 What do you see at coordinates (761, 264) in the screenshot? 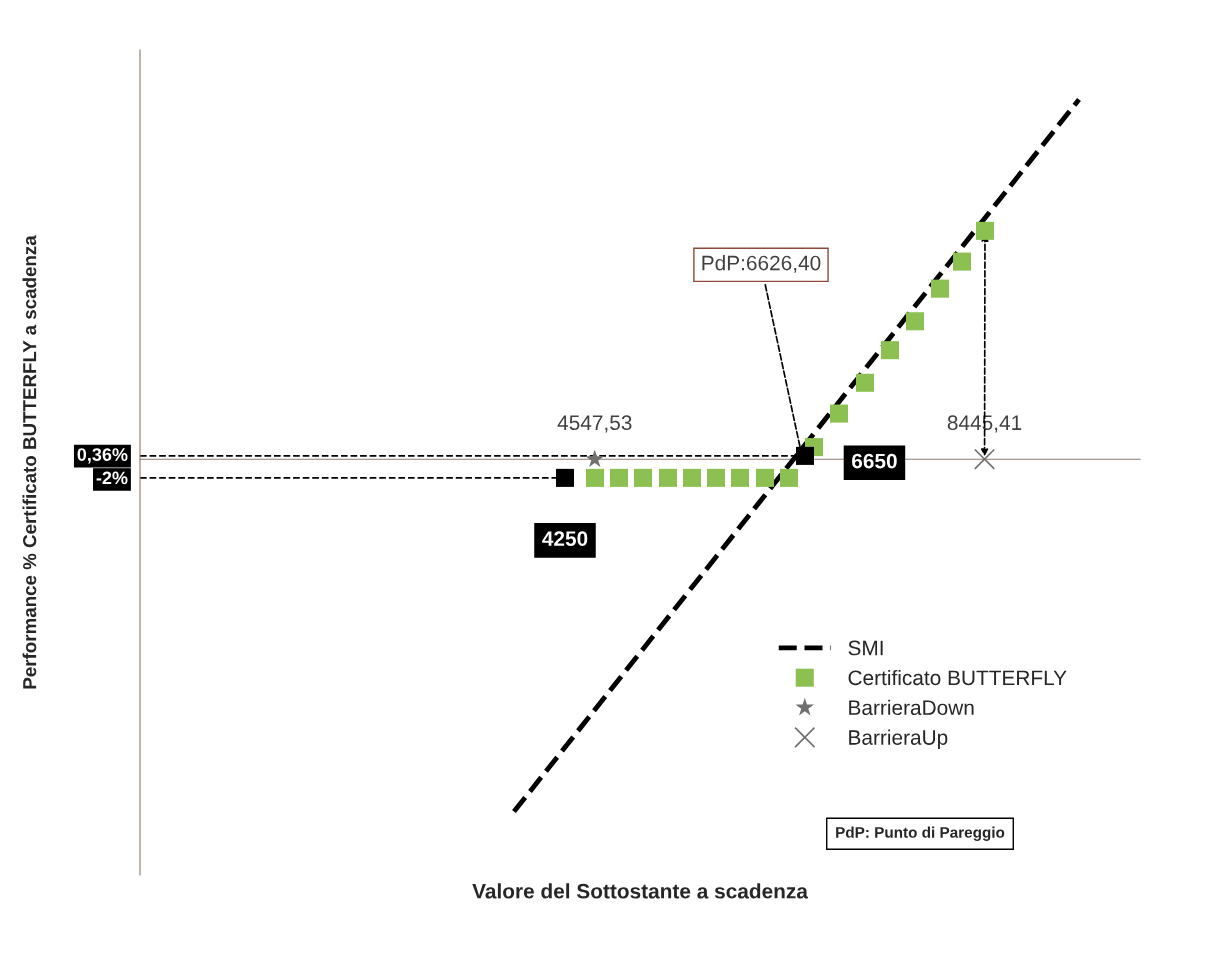
I see `annotation: PdP:6626,40` at bounding box center [761, 264].